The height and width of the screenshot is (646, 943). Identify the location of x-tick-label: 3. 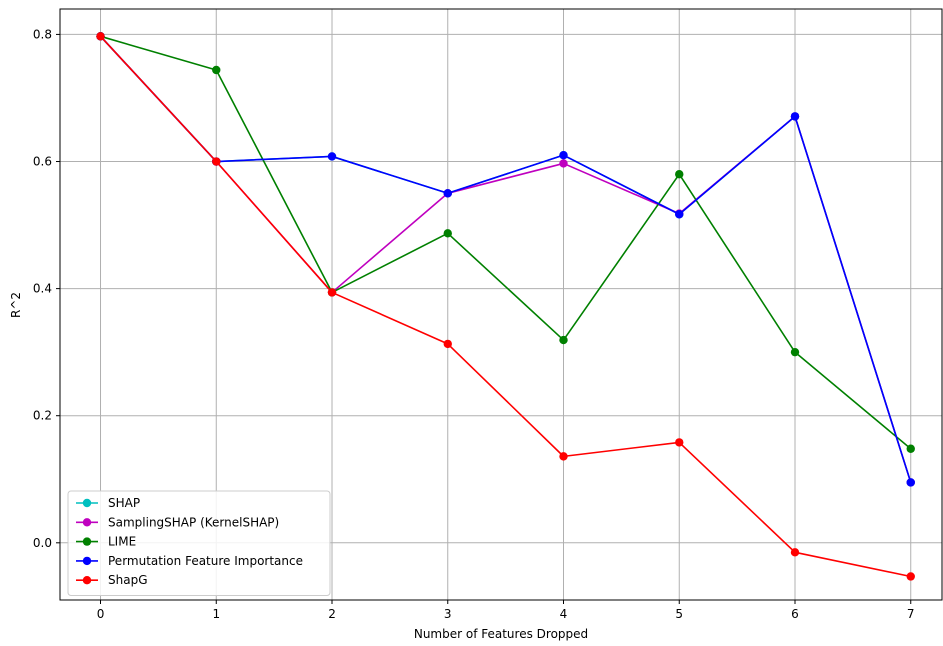
(448, 614).